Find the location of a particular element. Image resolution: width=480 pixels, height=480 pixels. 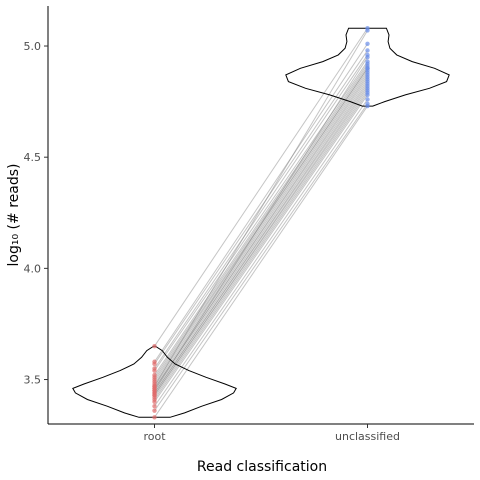

x-tick-label-unclassified: unclassified is located at coordinates (367, 436).